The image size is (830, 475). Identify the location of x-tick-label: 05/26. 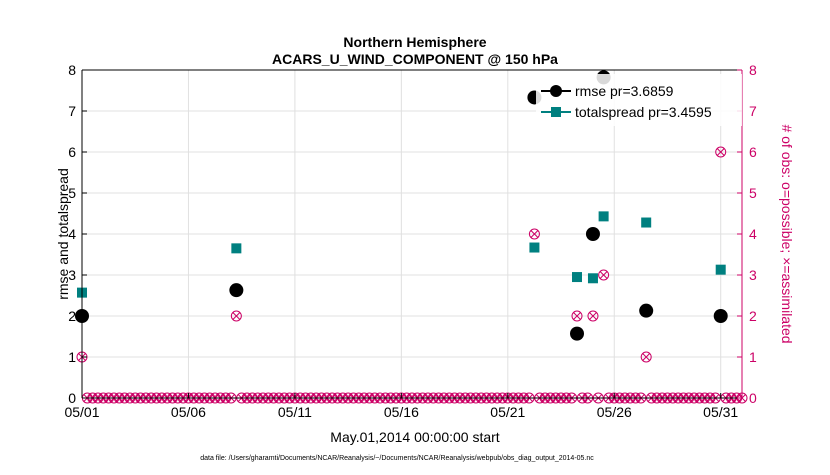
(614, 412).